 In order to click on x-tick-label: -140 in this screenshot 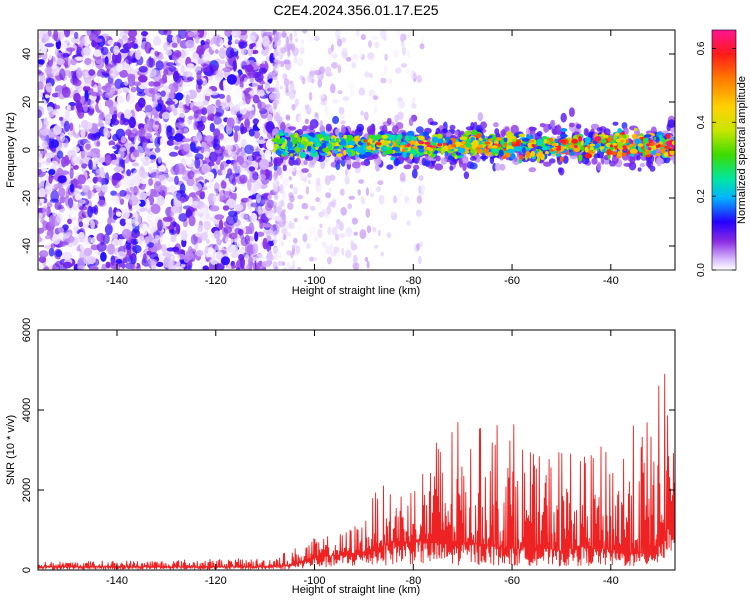, I will do `click(117, 281)`.